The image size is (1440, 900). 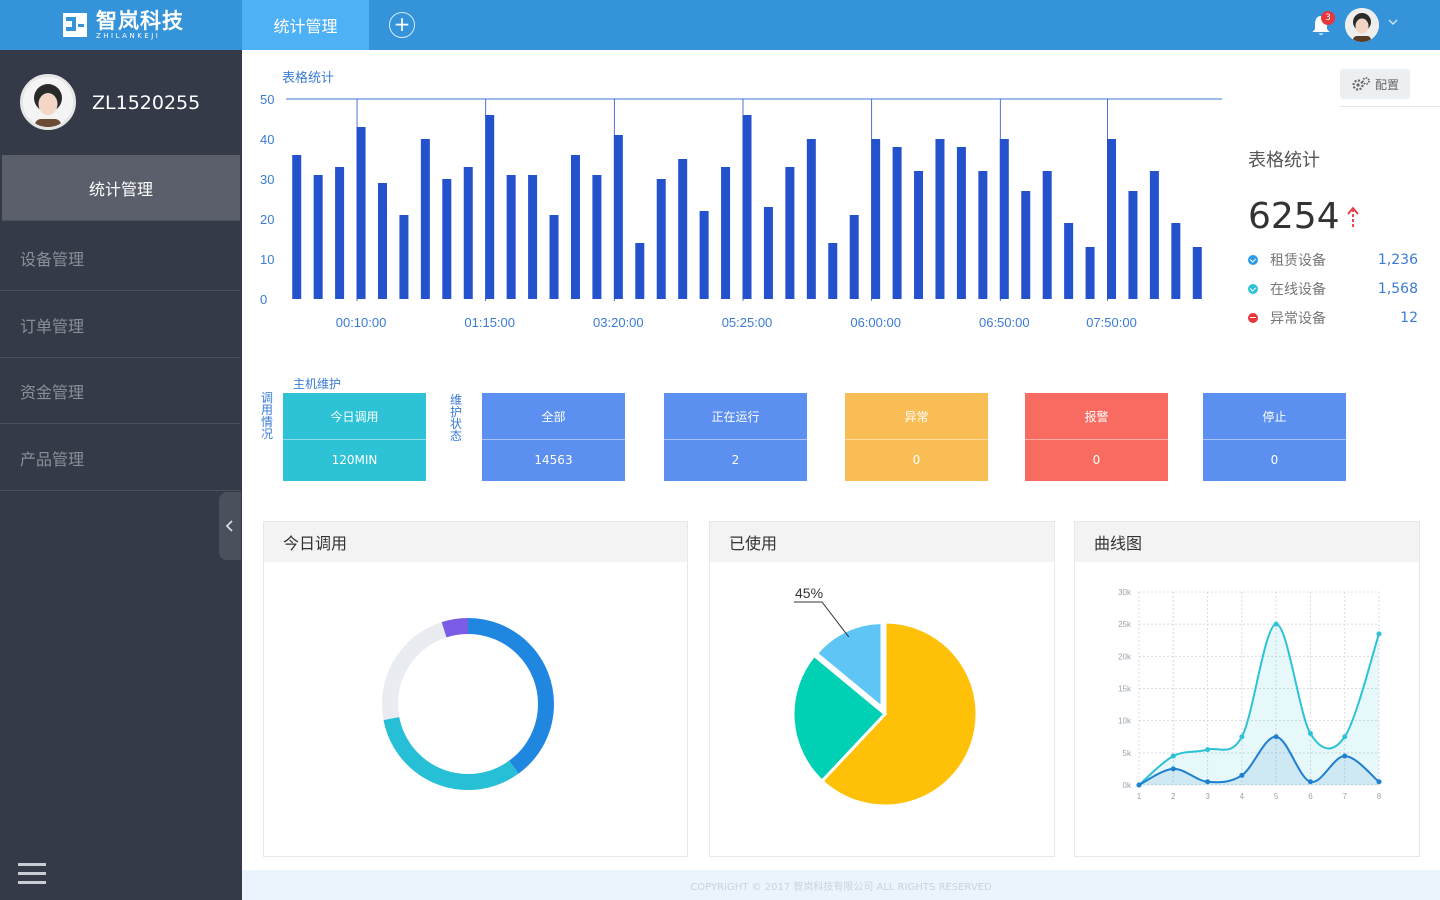 I want to click on check-circle-icon, so click(x=1253, y=288).